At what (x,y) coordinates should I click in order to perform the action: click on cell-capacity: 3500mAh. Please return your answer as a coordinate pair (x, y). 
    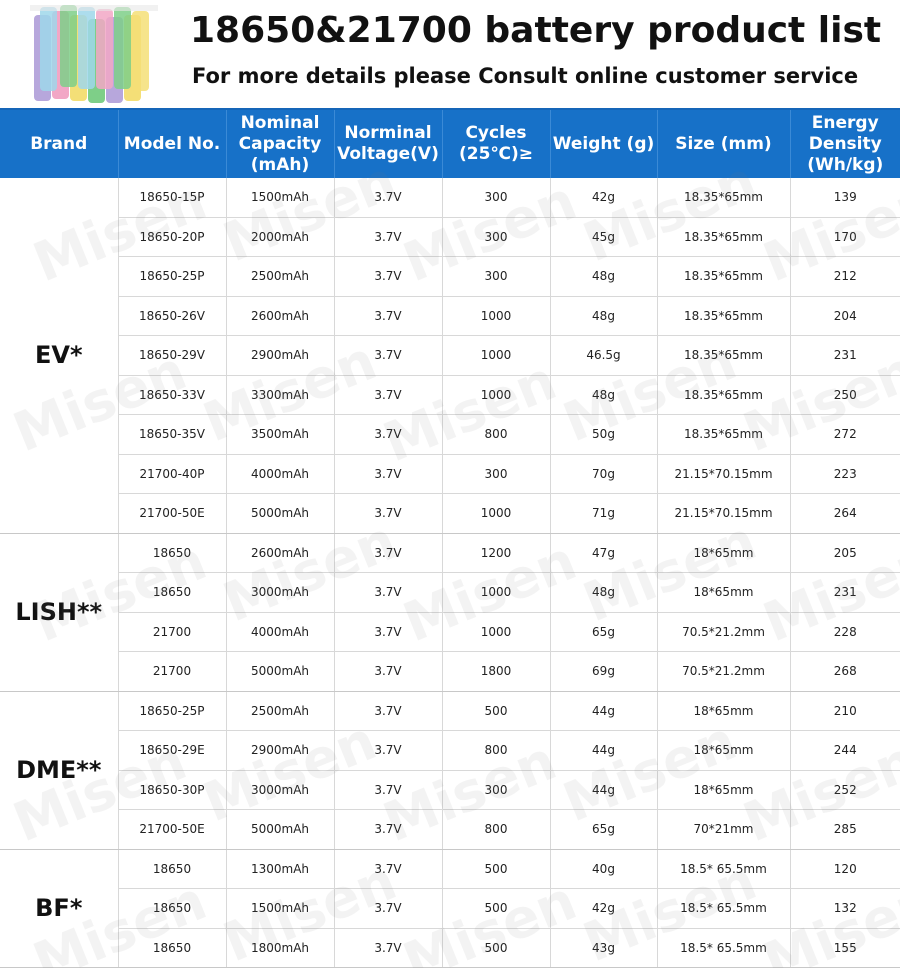
    Looking at the image, I should click on (279, 434).